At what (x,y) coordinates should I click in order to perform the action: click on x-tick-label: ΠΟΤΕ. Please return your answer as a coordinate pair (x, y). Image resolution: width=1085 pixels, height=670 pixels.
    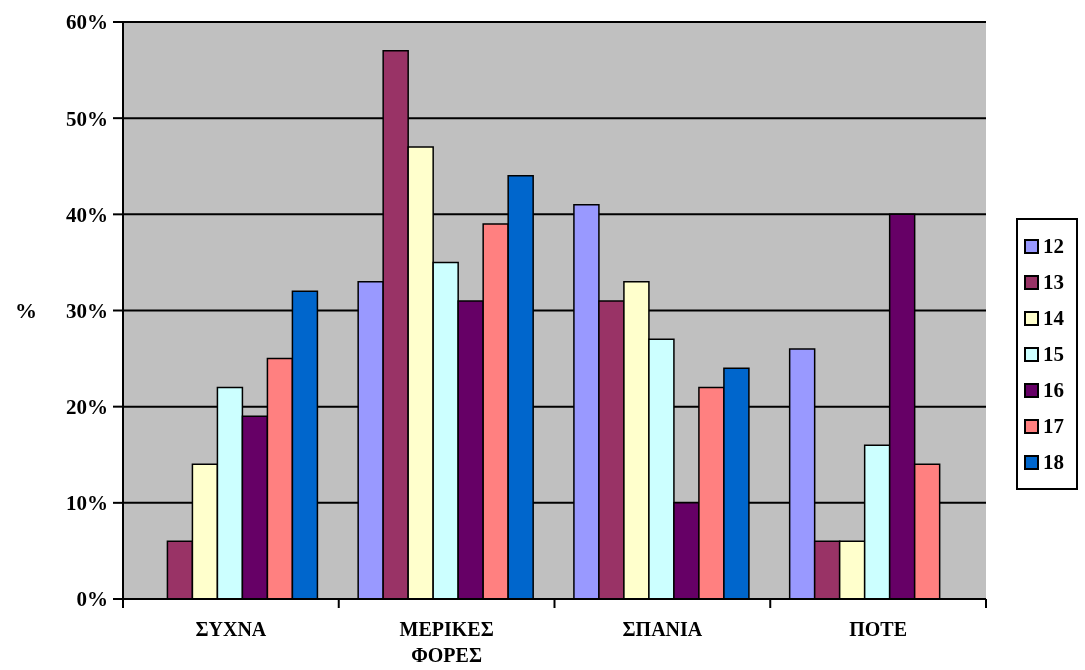
    Looking at the image, I should click on (878, 629).